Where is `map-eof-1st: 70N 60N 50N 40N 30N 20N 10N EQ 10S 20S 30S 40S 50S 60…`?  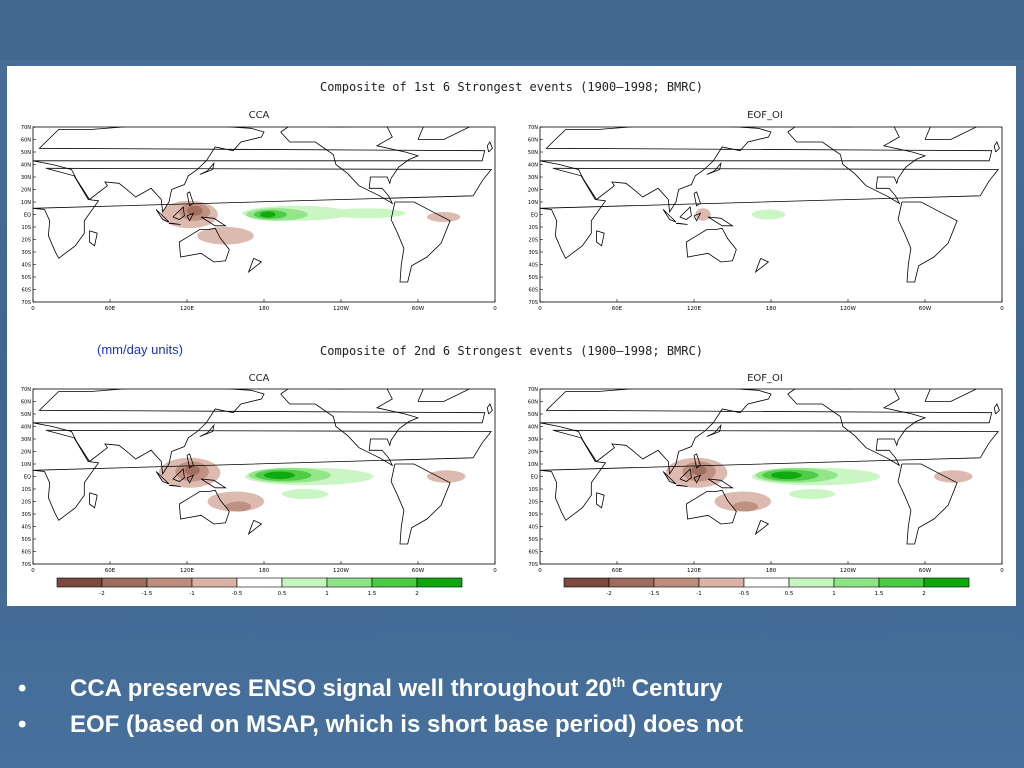 map-eof-1st: 70N 60N 50N 40N 30N 20N 10N EQ 10S 20S 30S 40S 50S 60… is located at coordinates (766, 218).